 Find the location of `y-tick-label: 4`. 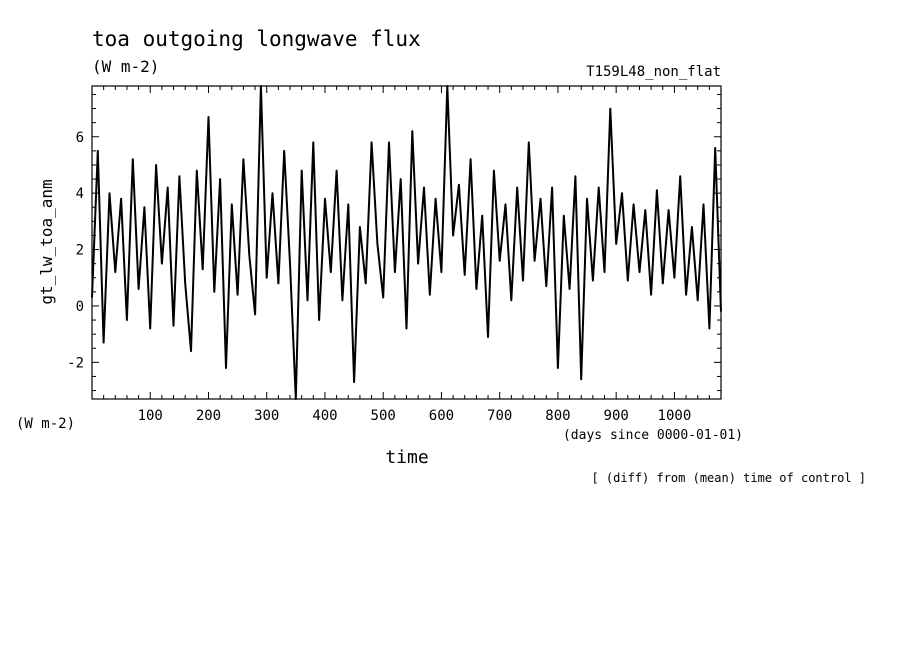

y-tick-label: 4 is located at coordinates (80, 194).